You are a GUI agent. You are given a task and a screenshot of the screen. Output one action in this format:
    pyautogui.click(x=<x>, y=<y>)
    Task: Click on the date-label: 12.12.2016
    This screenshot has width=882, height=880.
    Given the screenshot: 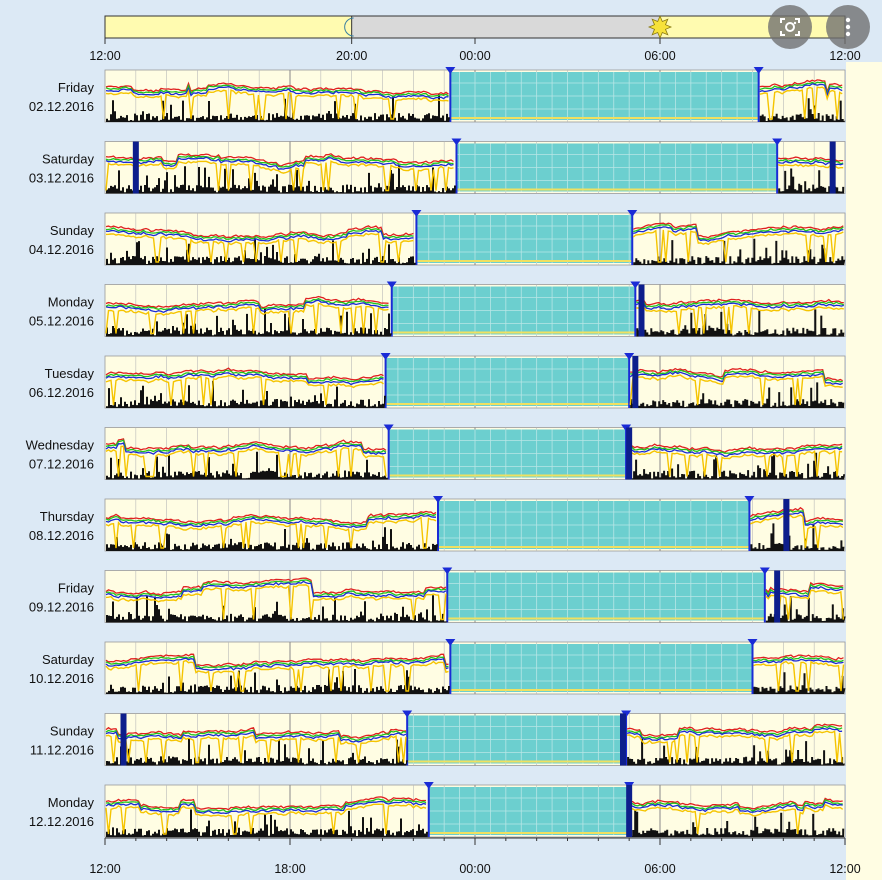 What is the action you would take?
    pyautogui.click(x=61, y=821)
    